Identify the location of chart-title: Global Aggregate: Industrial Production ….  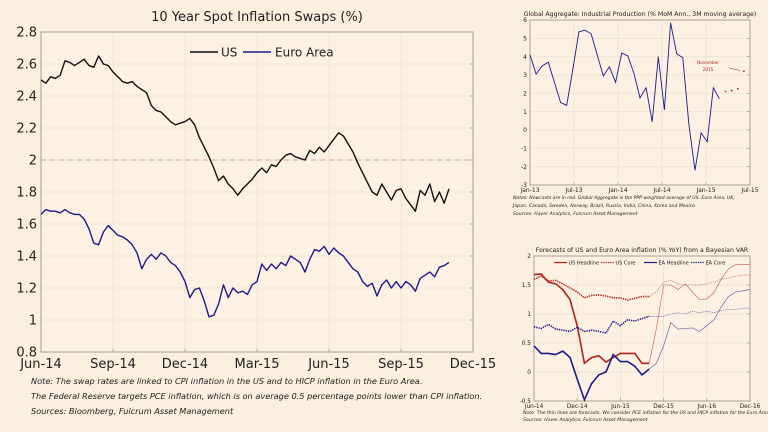
(640, 14).